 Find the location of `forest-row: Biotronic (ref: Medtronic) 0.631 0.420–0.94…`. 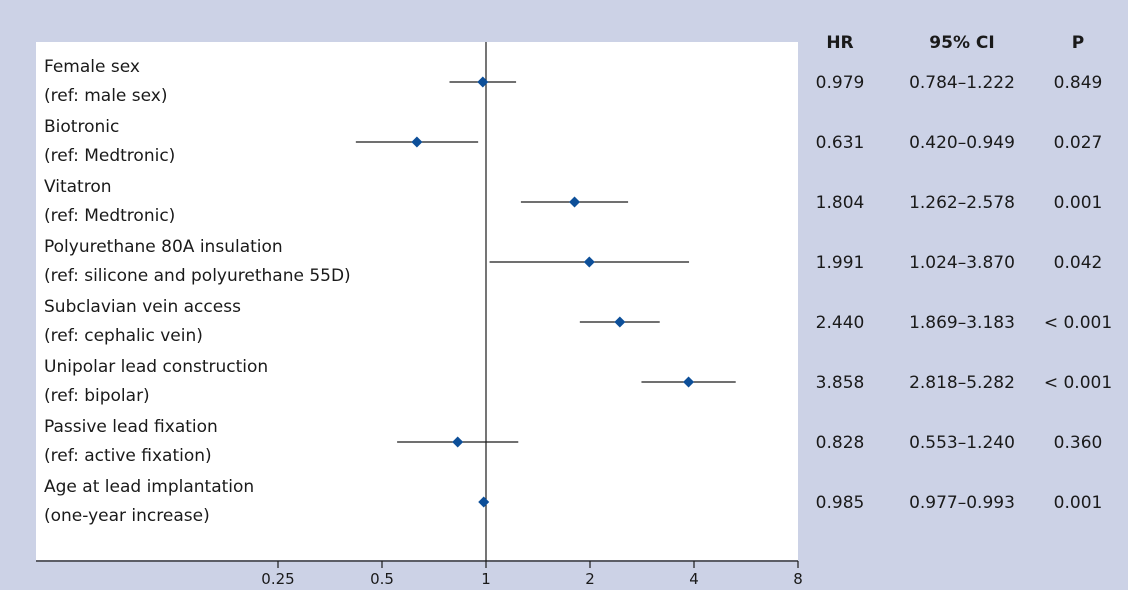

forest-row: Biotronic (ref: Medtronic) 0.631 0.420–0.94… is located at coordinates (573, 141).